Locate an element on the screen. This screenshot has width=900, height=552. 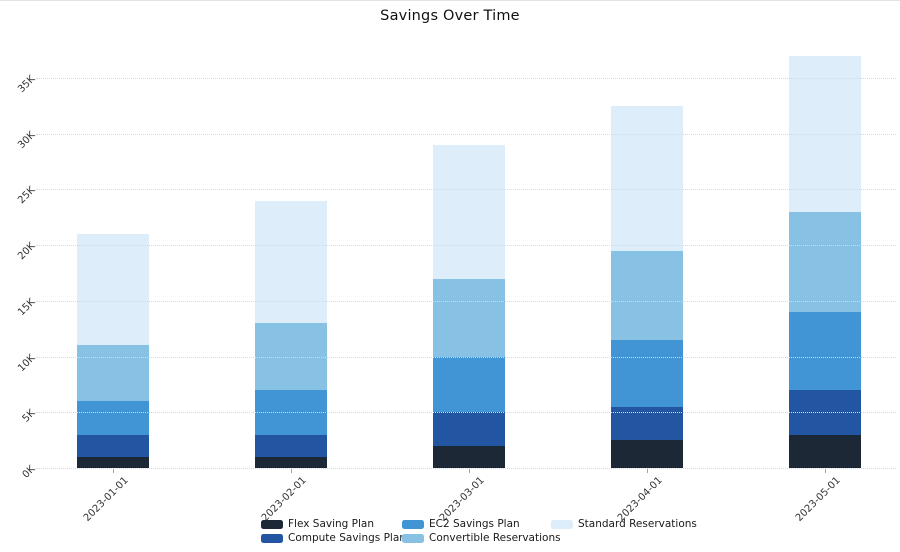
legend-item: EC2 Savings Plan is located at coordinates (461, 524).